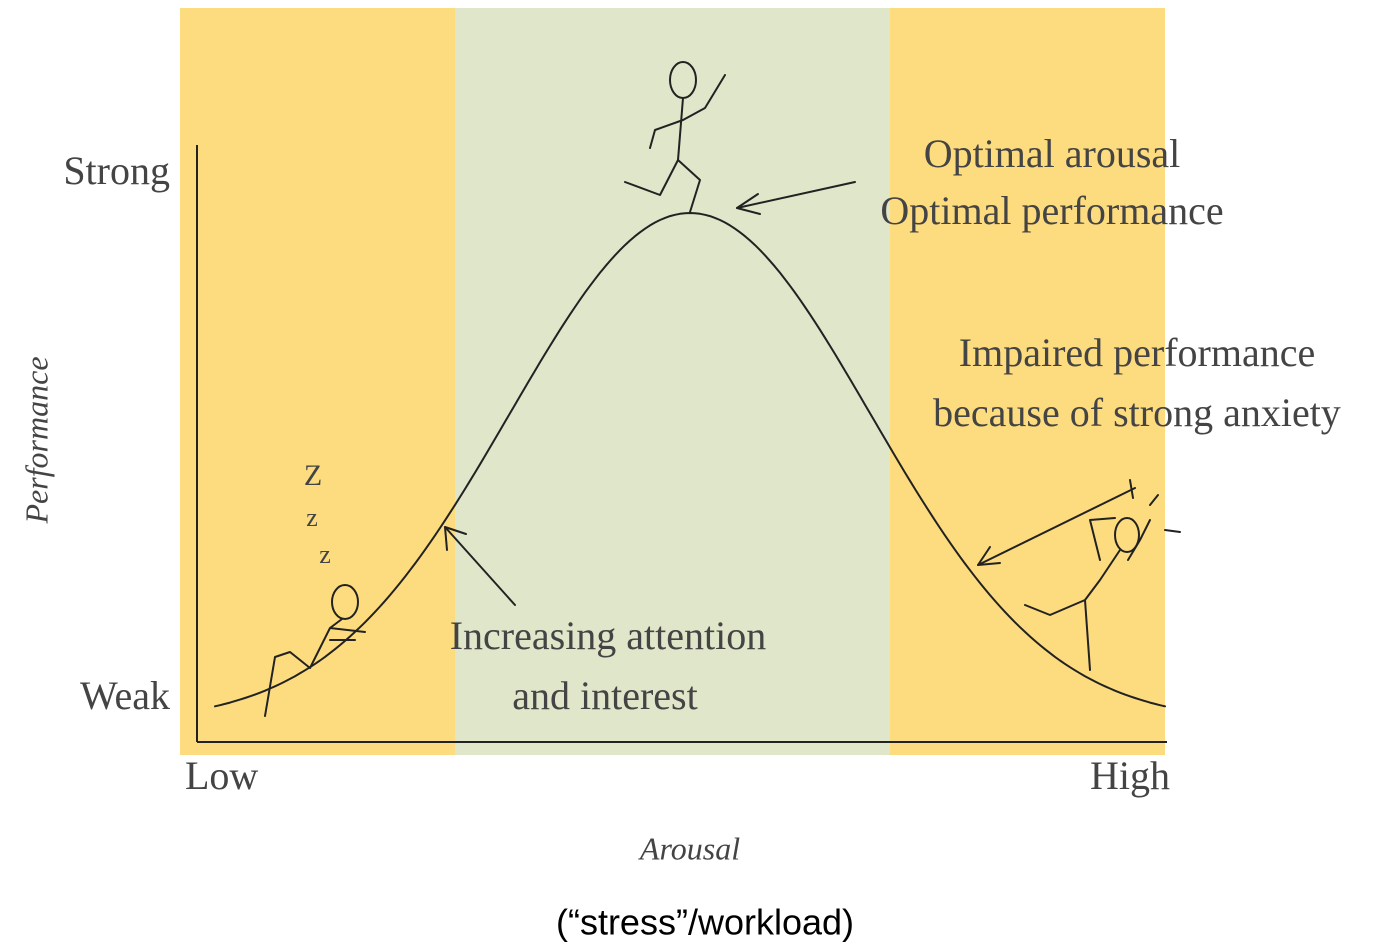  Describe the element at coordinates (125, 695) in the screenshot. I see `y-bottom-label: Weak` at that location.